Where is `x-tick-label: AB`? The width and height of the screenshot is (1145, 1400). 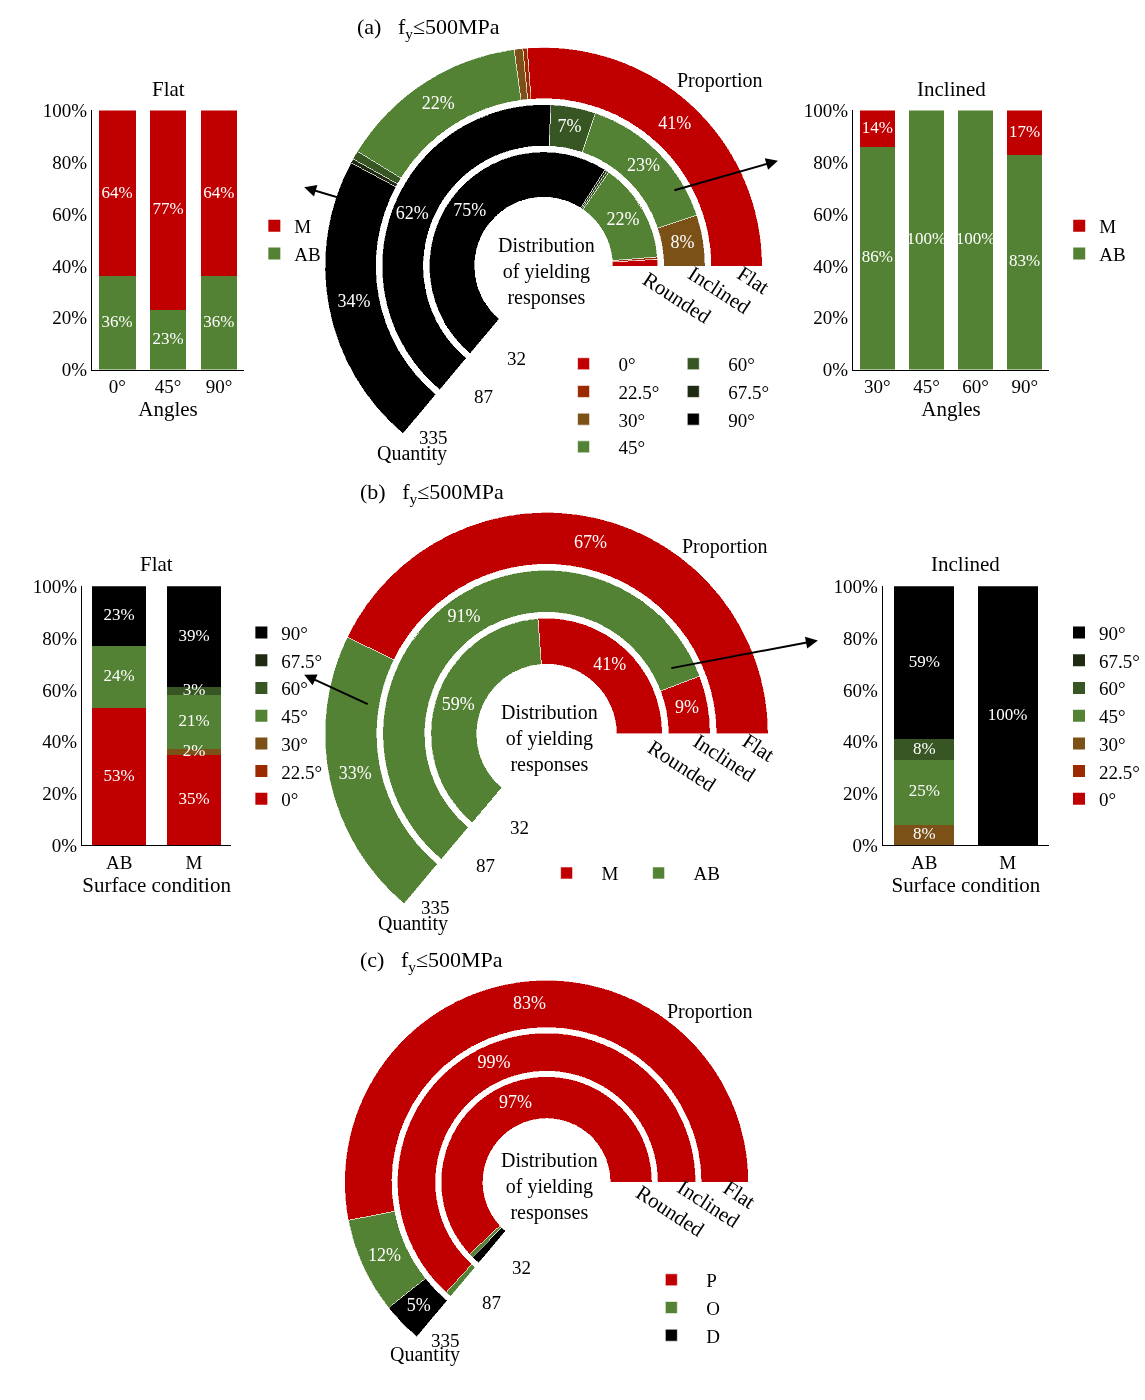 x-tick-label: AB is located at coordinates (119, 863).